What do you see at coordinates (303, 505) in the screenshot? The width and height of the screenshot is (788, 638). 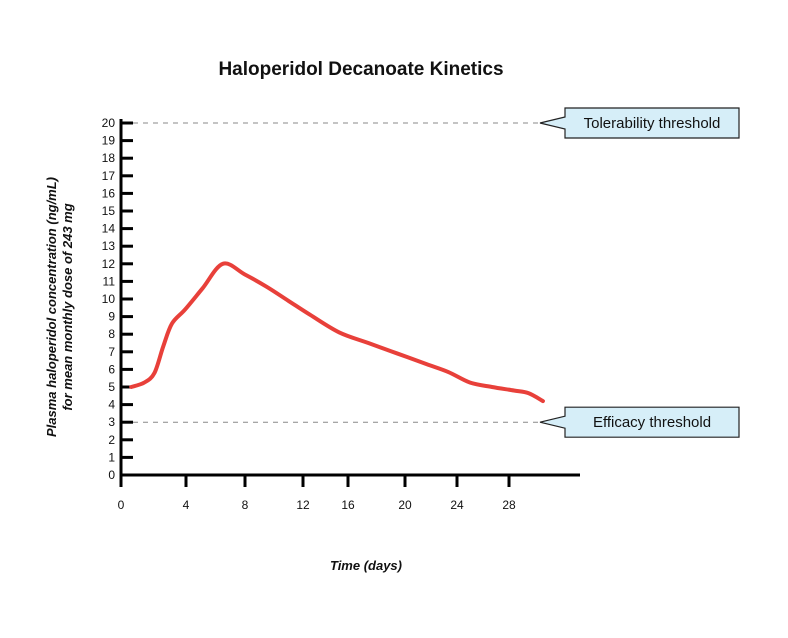 I see `x-tick-label: 12` at bounding box center [303, 505].